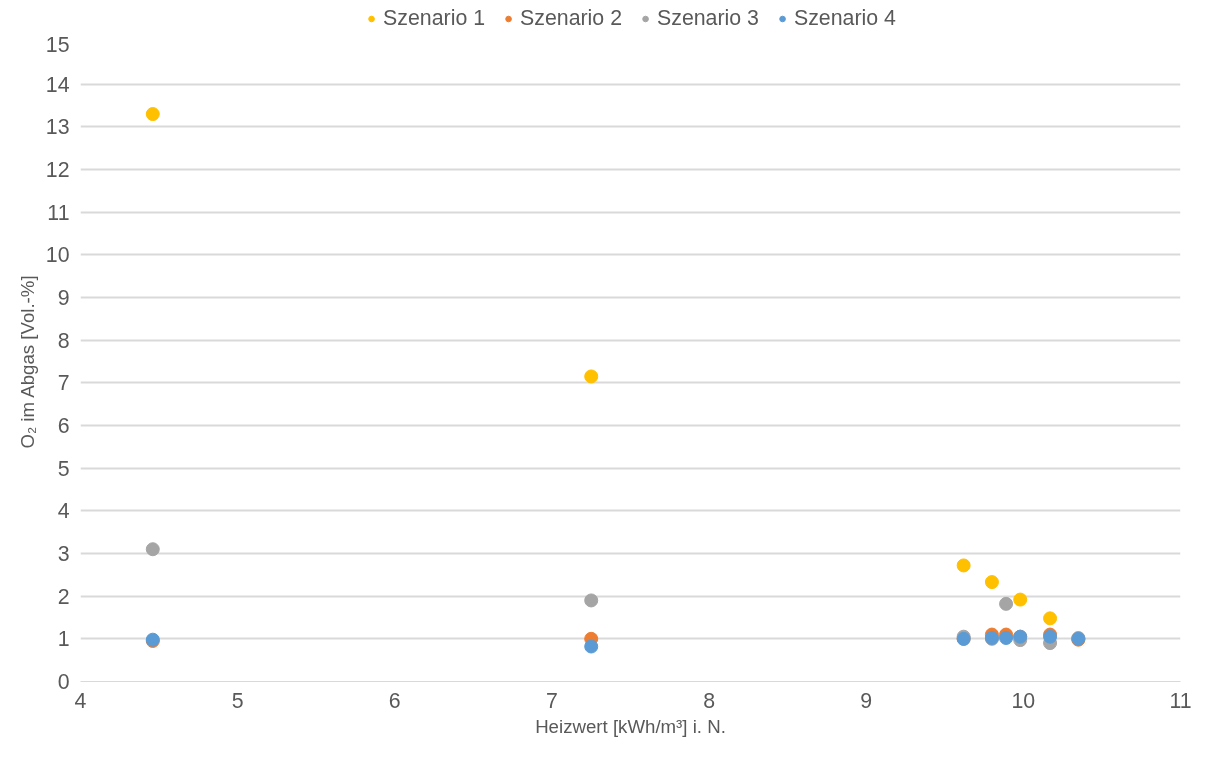 The width and height of the screenshot is (1226, 784). I want to click on y-tick-label: 10, so click(57, 255).